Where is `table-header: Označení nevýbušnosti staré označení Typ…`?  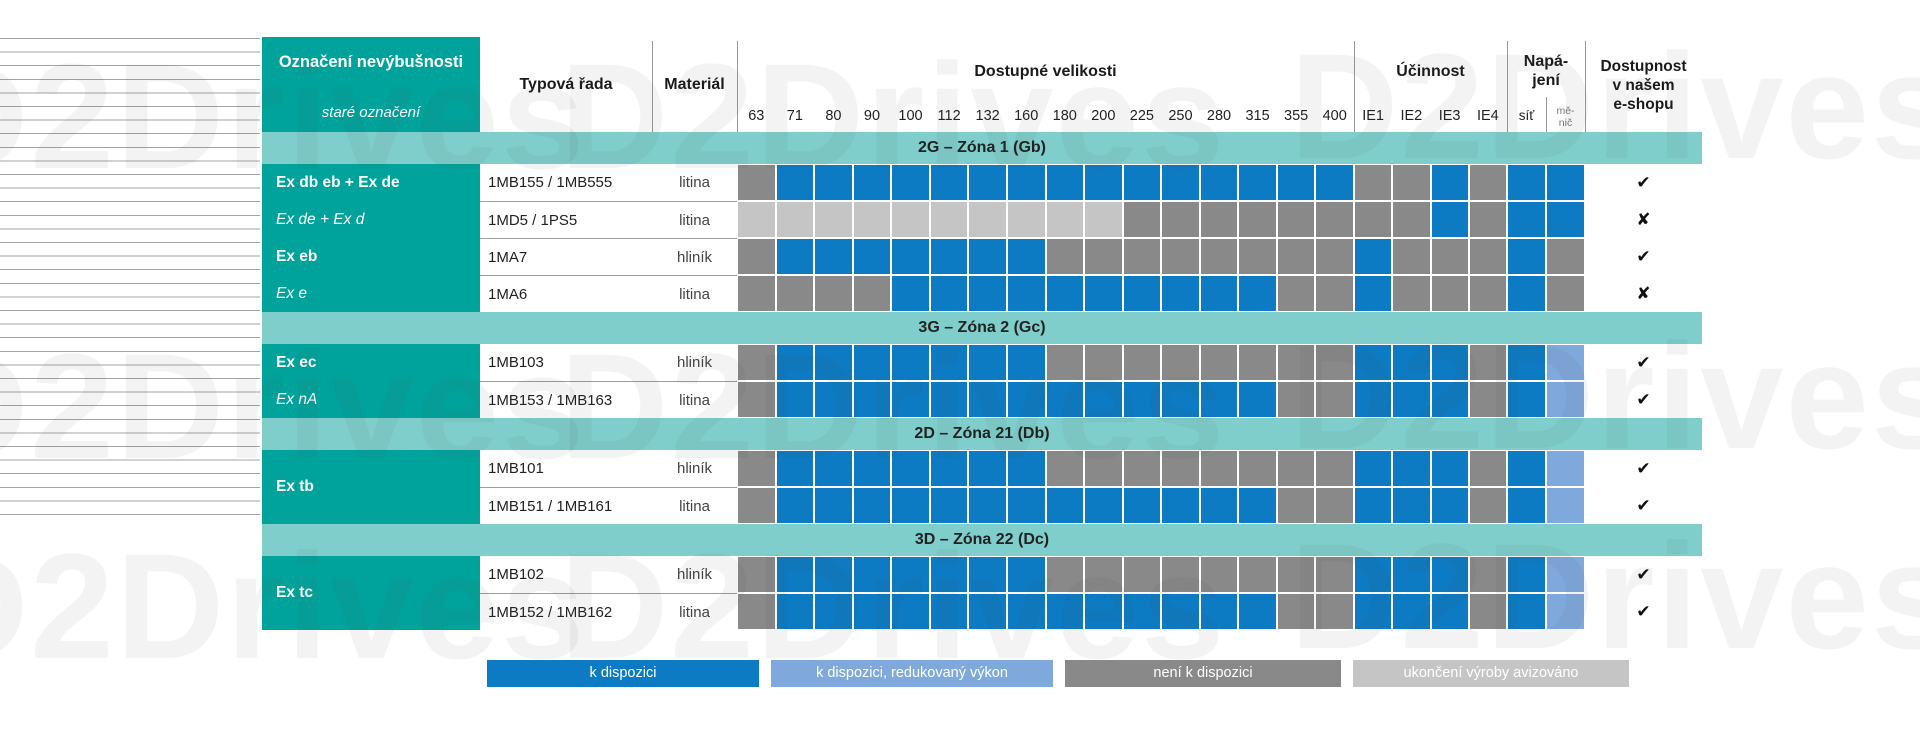 table-header: Označení nevýbušnosti staré označení Typ… is located at coordinates (982, 84).